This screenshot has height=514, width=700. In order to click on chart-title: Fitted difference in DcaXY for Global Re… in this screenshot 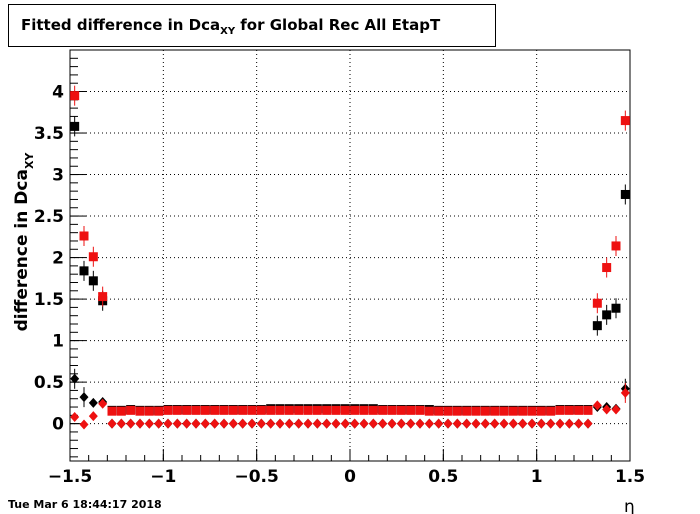, I will do `click(230, 26)`.